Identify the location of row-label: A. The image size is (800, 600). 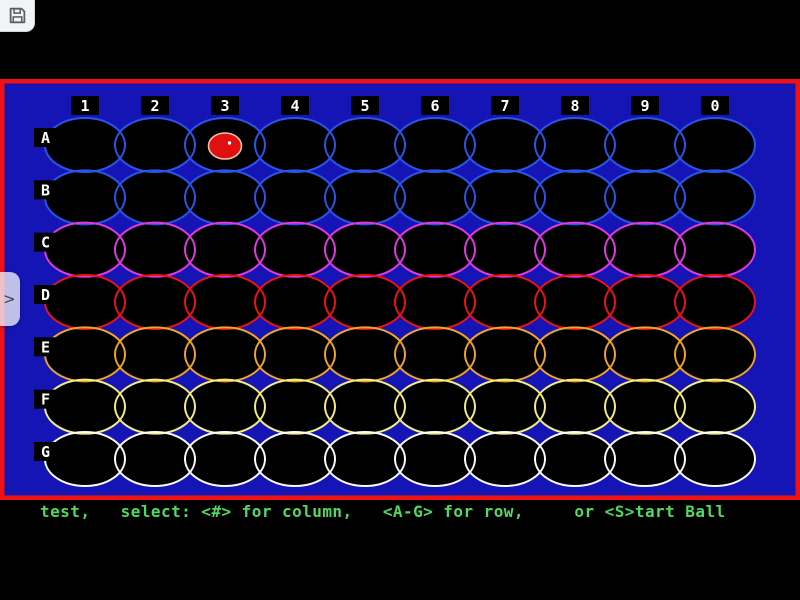
(45, 138).